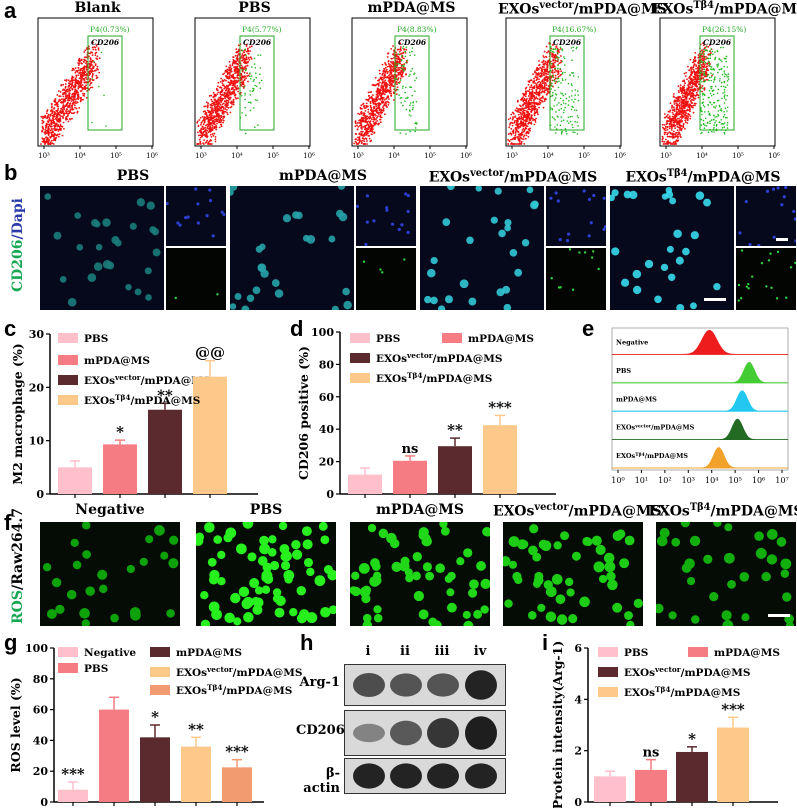 The image size is (797, 808). Describe the element at coordinates (147, 380) in the screenshot. I see `legend-label: EXOsvector/mPDA@MS` at that location.